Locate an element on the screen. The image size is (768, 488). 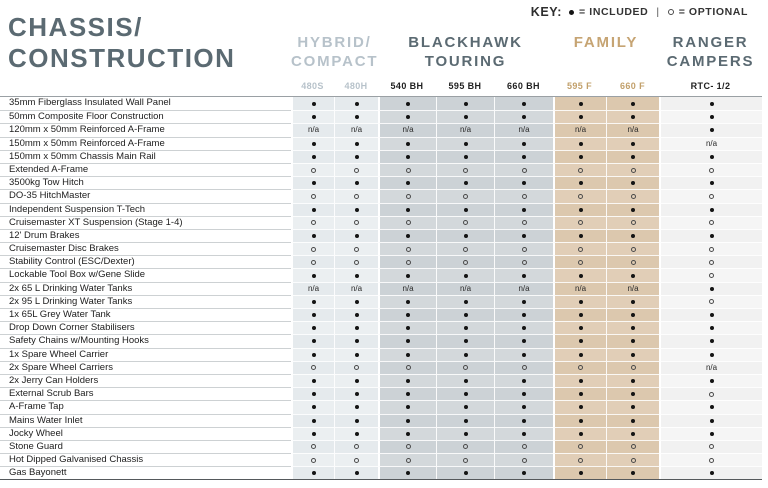
page-title-line1: CHASSIS/ is located at coordinates (75, 27).